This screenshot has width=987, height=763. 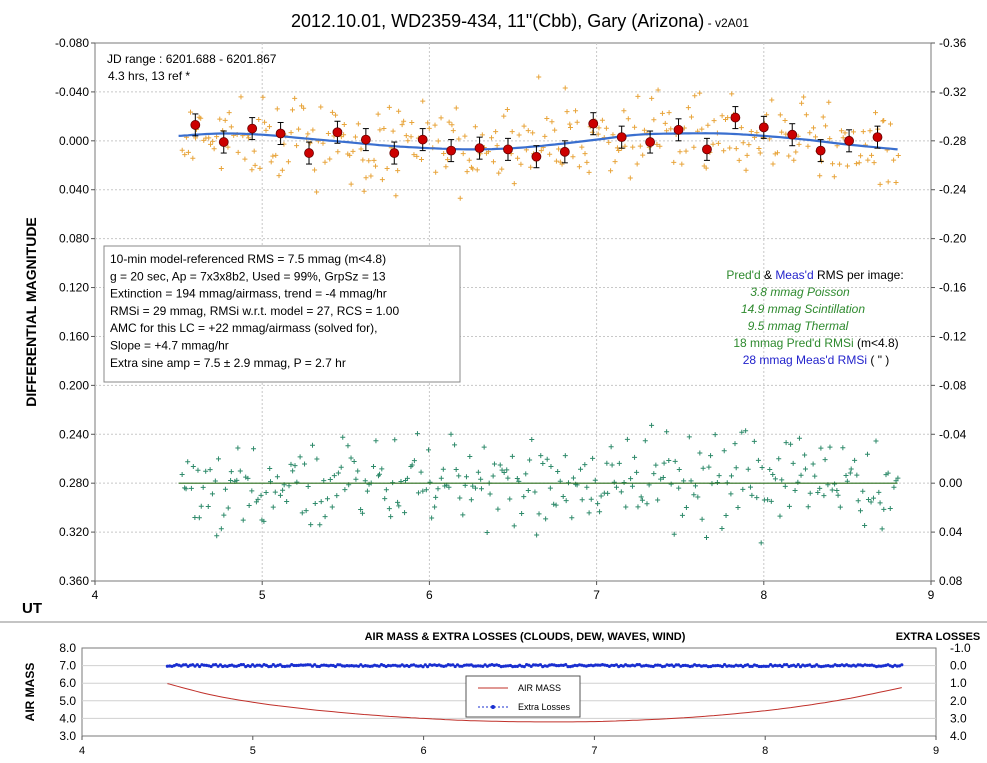 I want to click on top-right-tick-label: -0.28, so click(x=953, y=141).